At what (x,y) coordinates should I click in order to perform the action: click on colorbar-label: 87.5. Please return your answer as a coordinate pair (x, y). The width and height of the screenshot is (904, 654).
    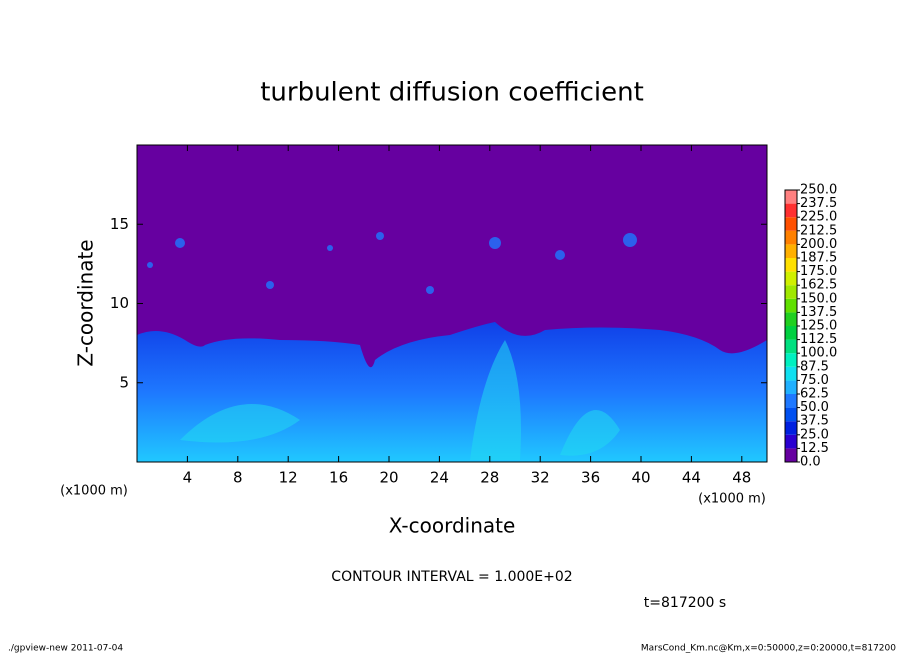
    Looking at the image, I should click on (814, 366).